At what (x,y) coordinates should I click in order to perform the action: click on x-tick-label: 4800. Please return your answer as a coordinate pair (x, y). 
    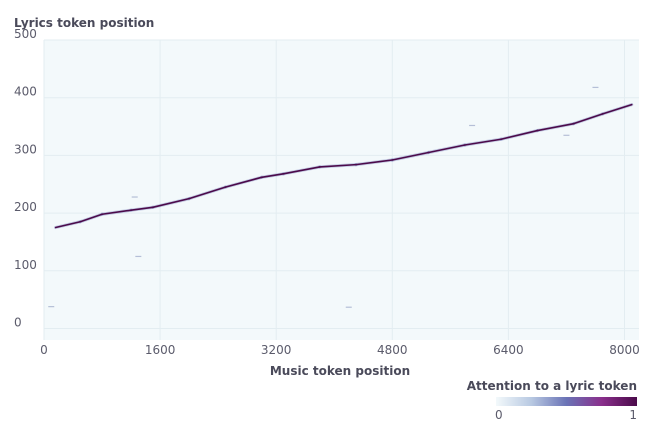
    Looking at the image, I should click on (392, 350).